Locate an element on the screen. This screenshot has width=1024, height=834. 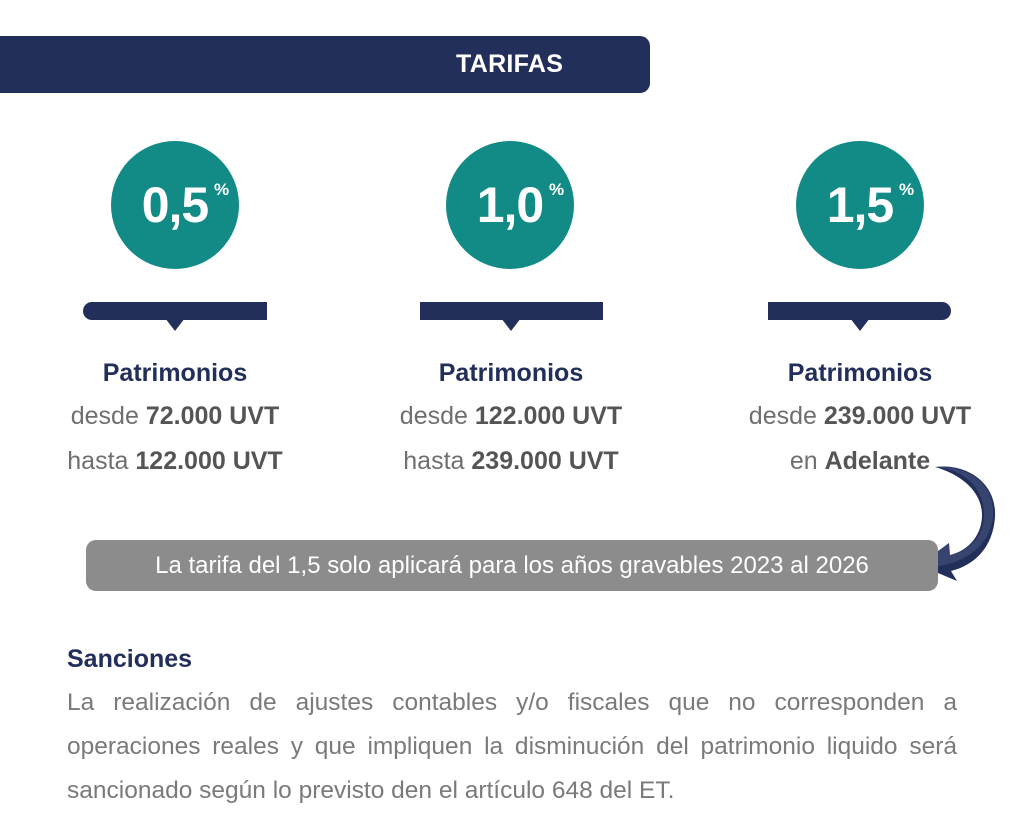
sanciones-heading: Sanciones is located at coordinates (130, 659).